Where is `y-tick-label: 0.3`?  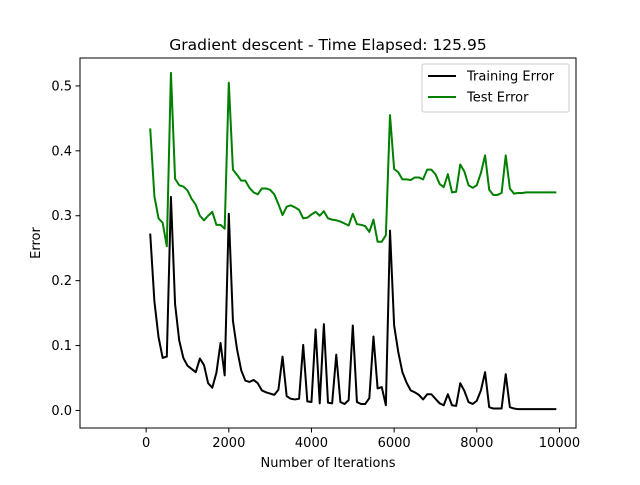
y-tick-label: 0.3 is located at coordinates (61, 216).